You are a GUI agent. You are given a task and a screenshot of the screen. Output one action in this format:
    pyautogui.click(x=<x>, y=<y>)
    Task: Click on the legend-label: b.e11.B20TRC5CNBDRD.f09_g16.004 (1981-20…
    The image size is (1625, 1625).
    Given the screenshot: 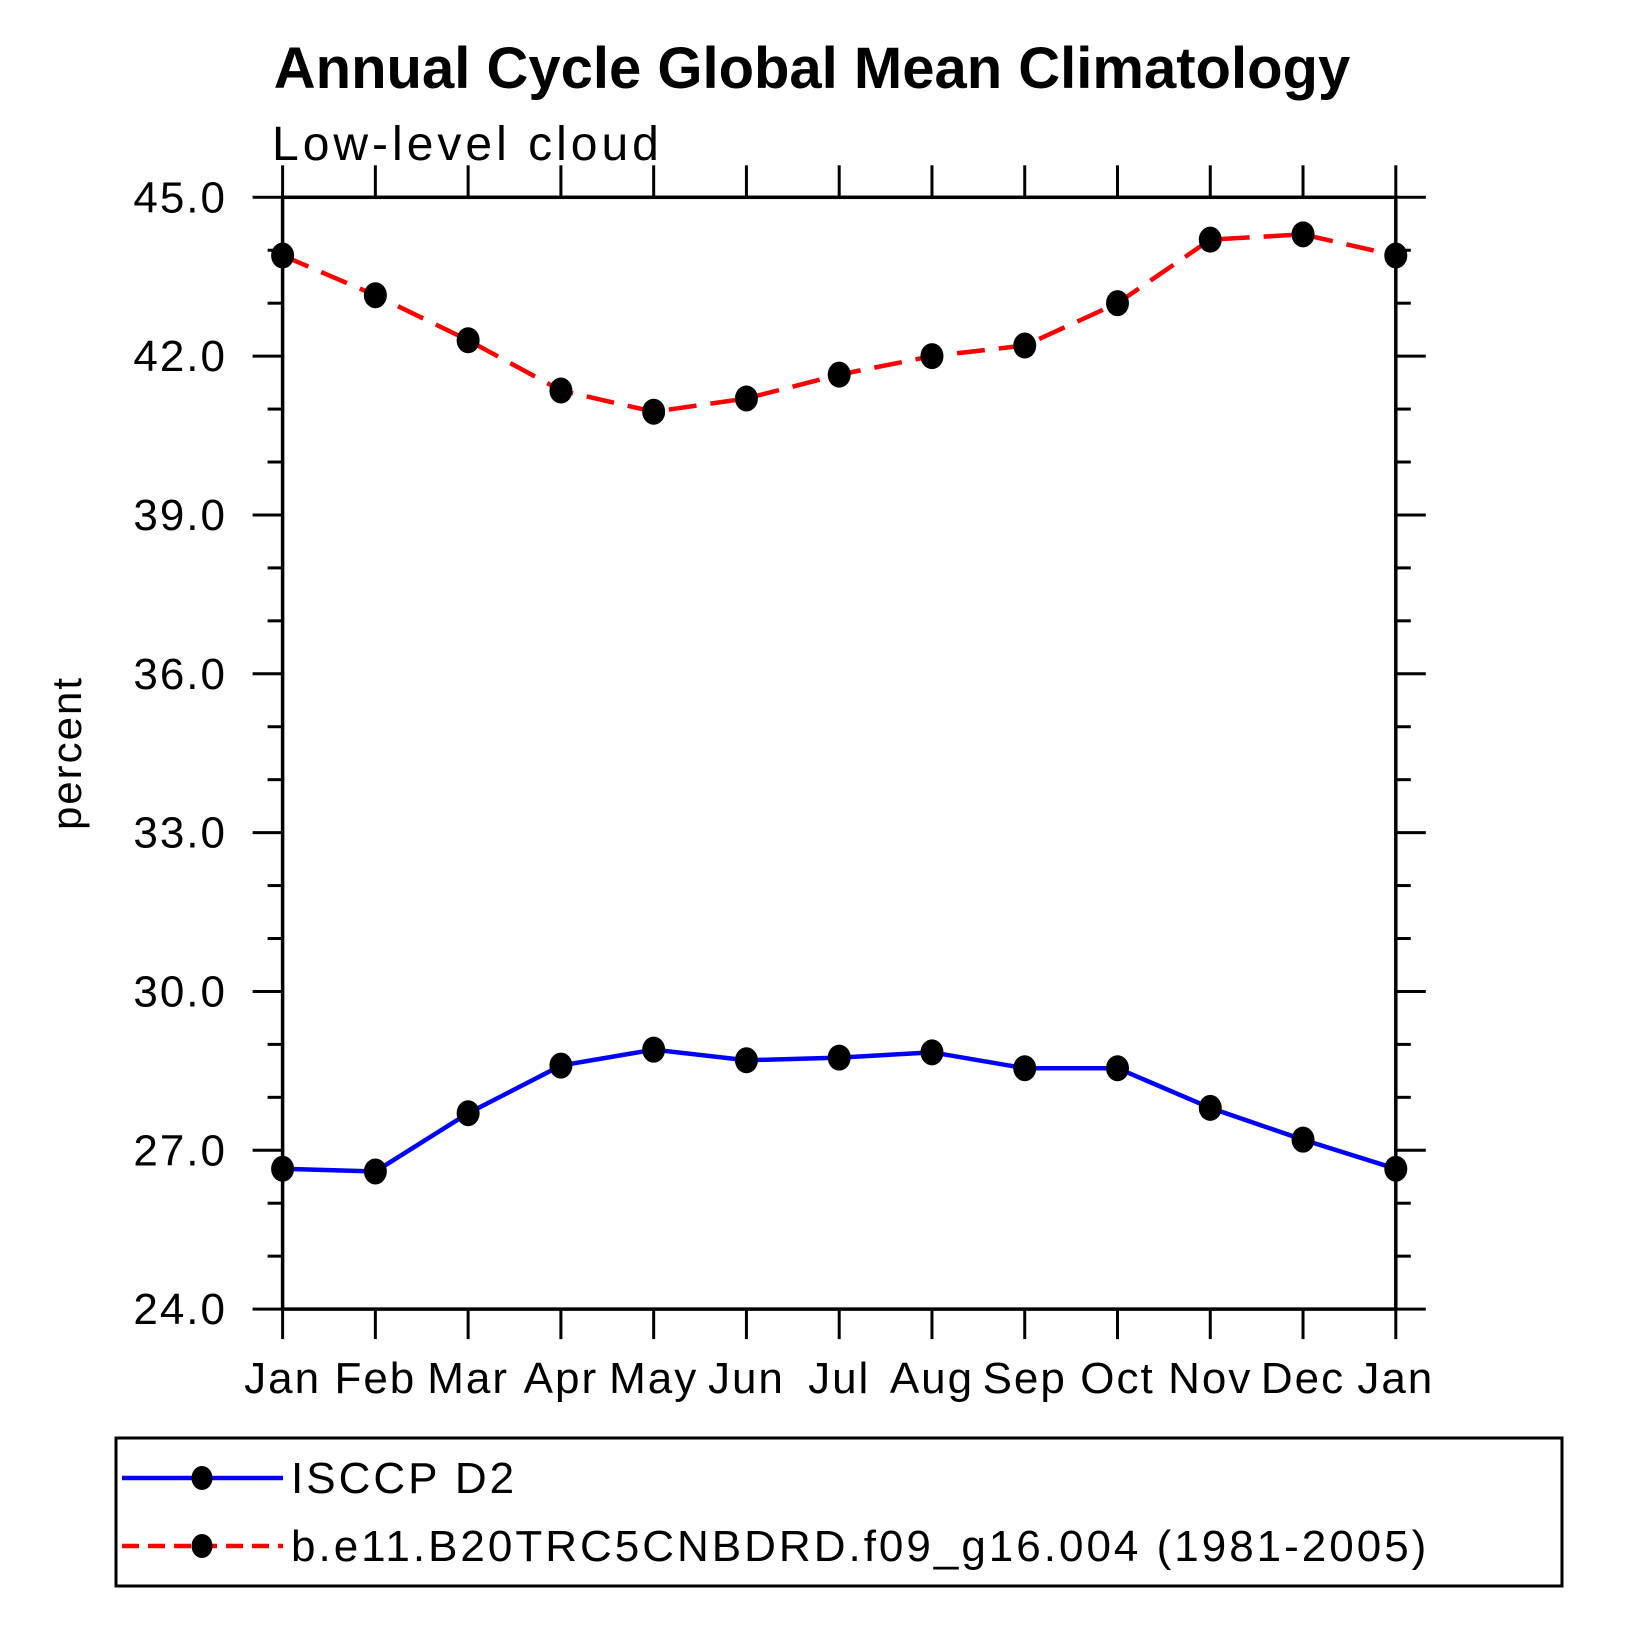 What is the action you would take?
    pyautogui.click(x=860, y=1546)
    